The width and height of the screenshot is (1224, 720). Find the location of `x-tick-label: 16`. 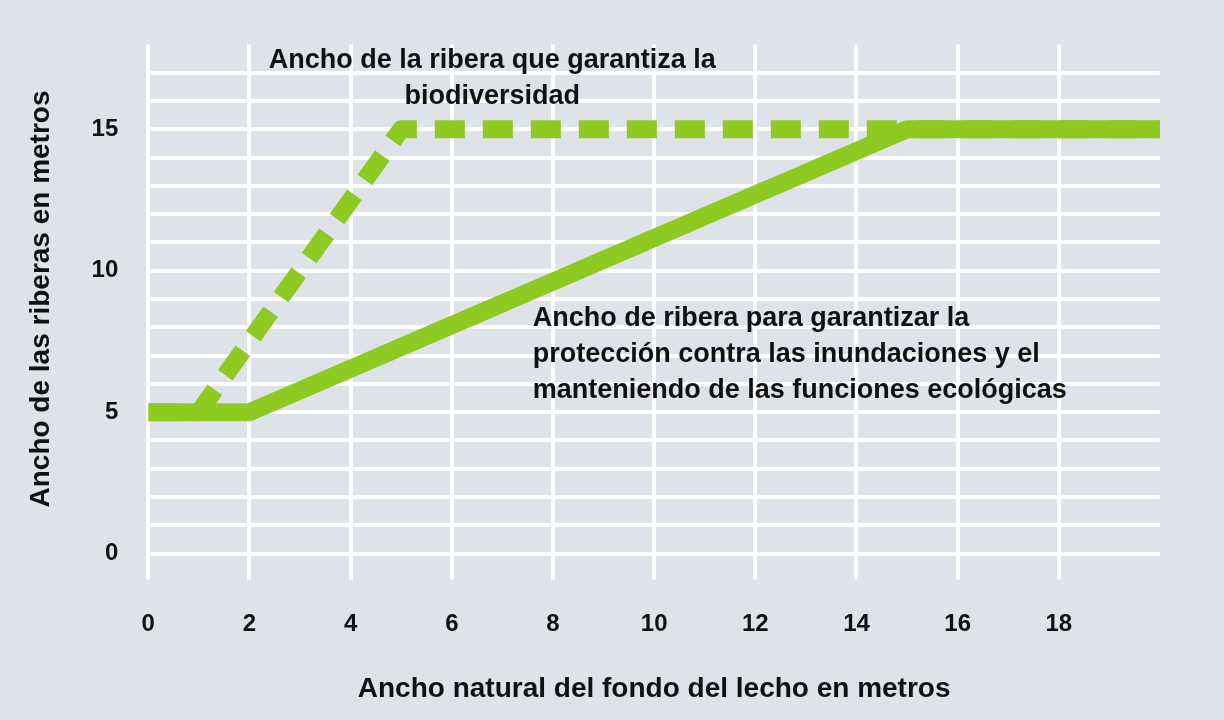

x-tick-label: 16 is located at coordinates (958, 622).